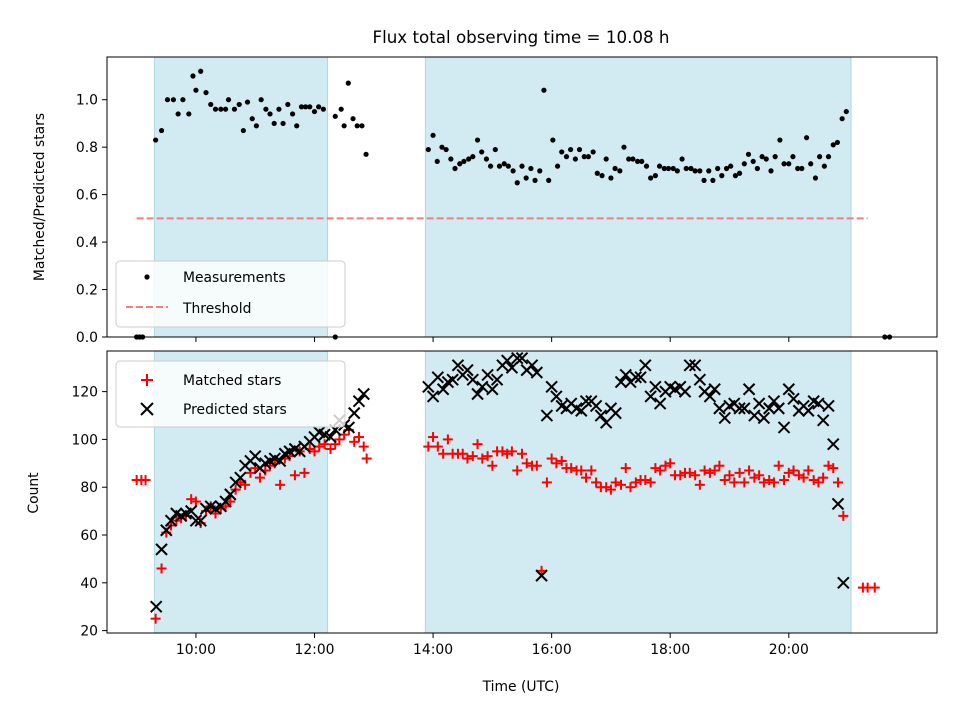 This screenshot has width=960, height=720. I want to click on legend-predicted-marker, so click(147, 409).